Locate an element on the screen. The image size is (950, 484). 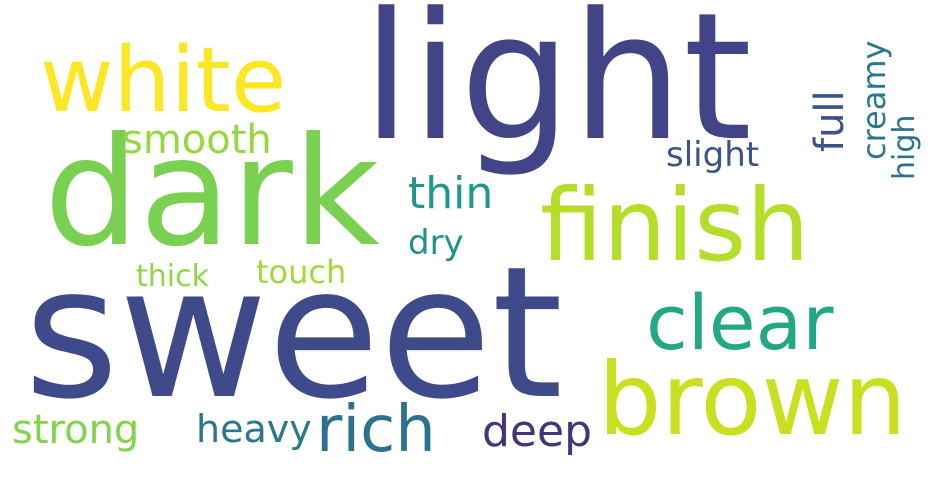
word-clear: clear is located at coordinates (740, 322).